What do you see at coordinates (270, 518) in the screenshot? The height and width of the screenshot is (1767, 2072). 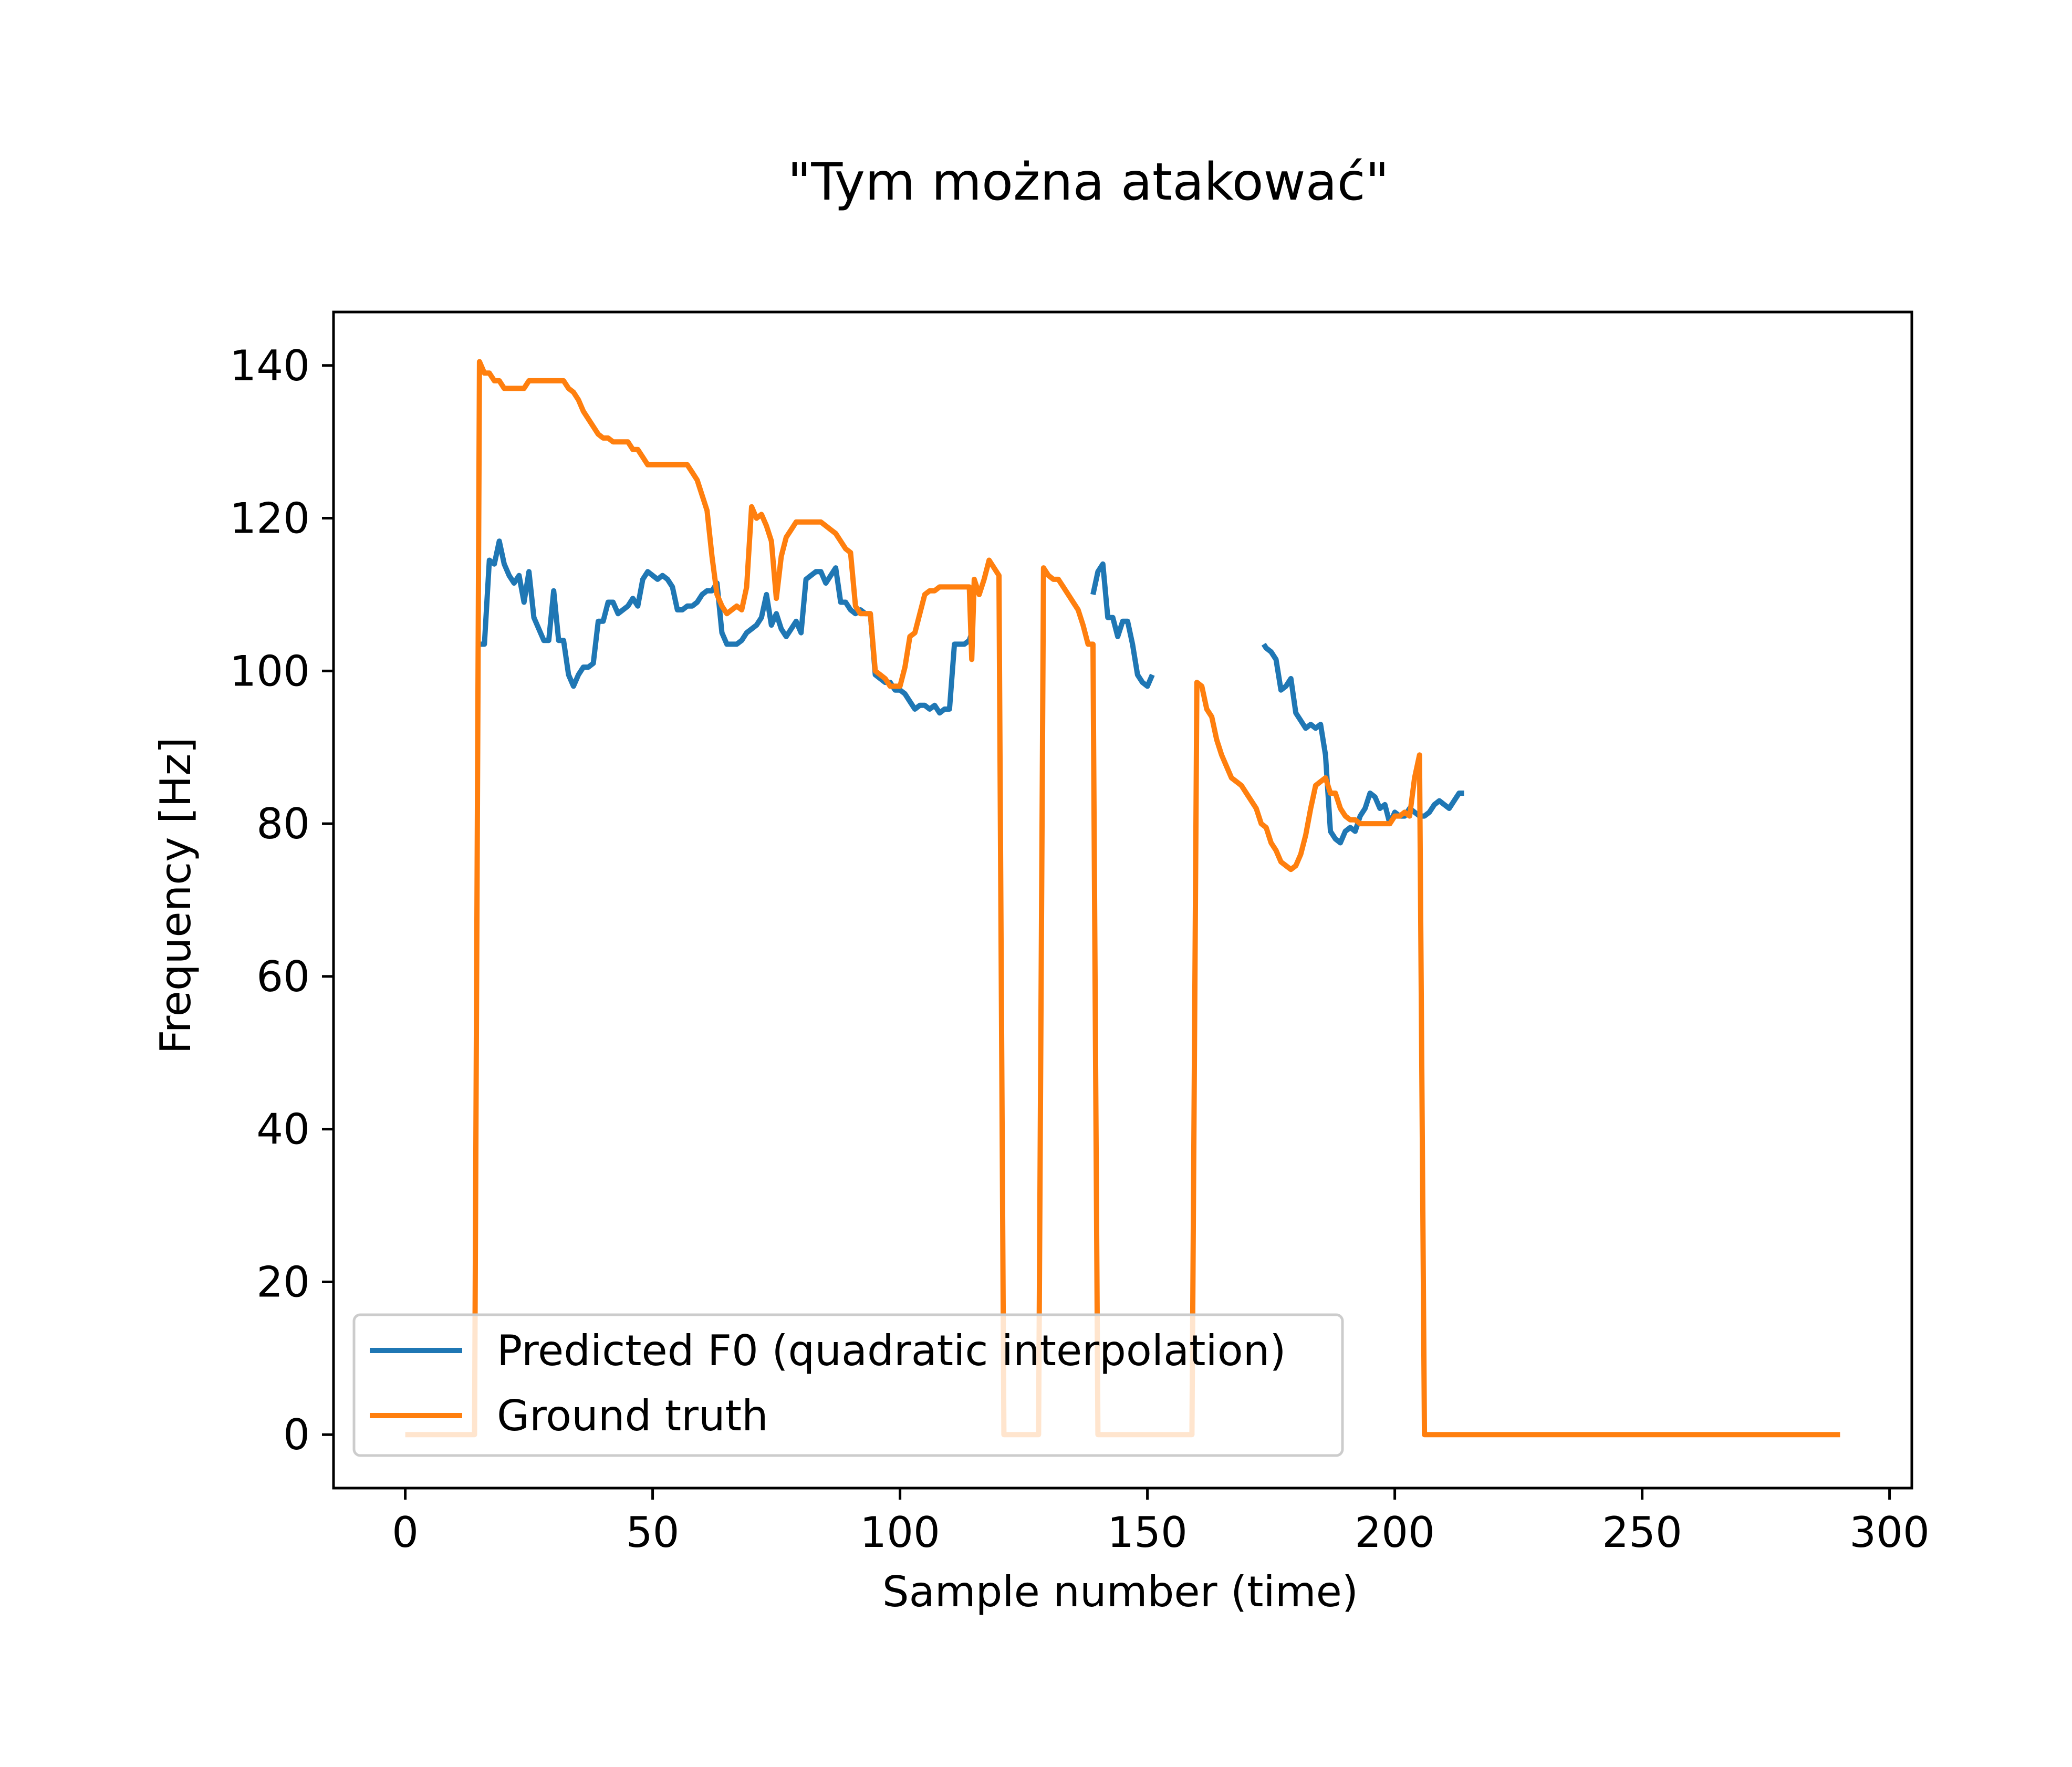 I see `y-tick-label-120: 120` at bounding box center [270, 518].